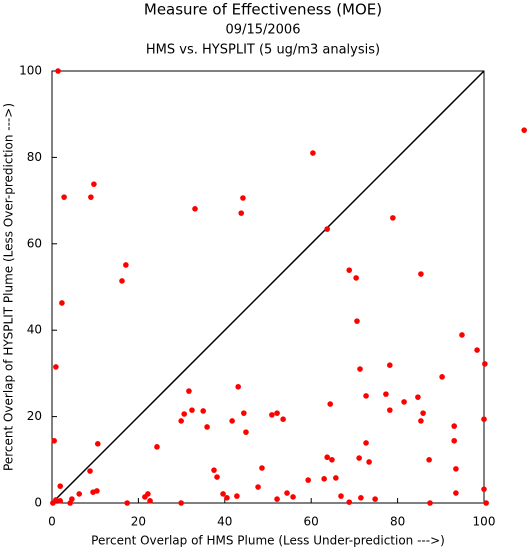 This screenshot has width=527, height=551. What do you see at coordinates (397, 522) in the screenshot?
I see `x-tick-label: 80` at bounding box center [397, 522].